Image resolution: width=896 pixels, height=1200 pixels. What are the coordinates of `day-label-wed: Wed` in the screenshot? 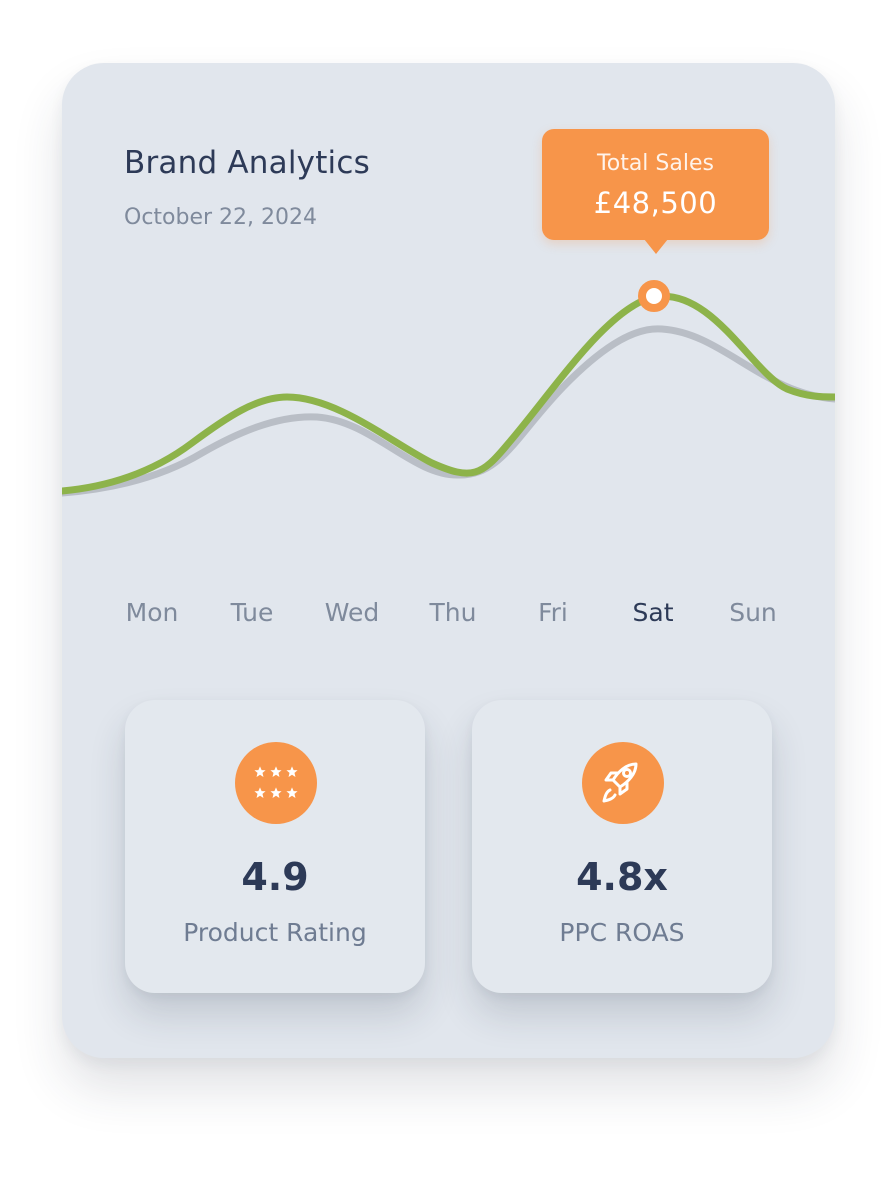 It's located at (352, 612).